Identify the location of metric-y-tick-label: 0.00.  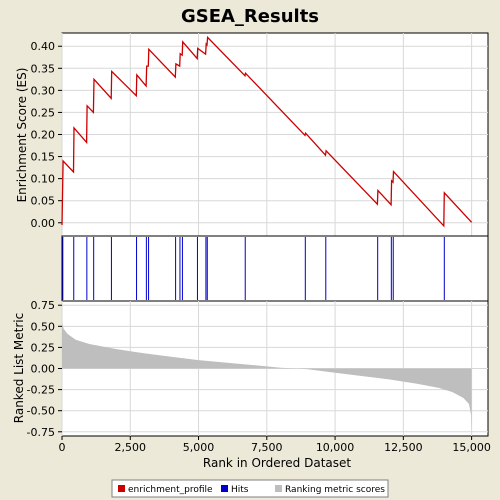
(43, 369).